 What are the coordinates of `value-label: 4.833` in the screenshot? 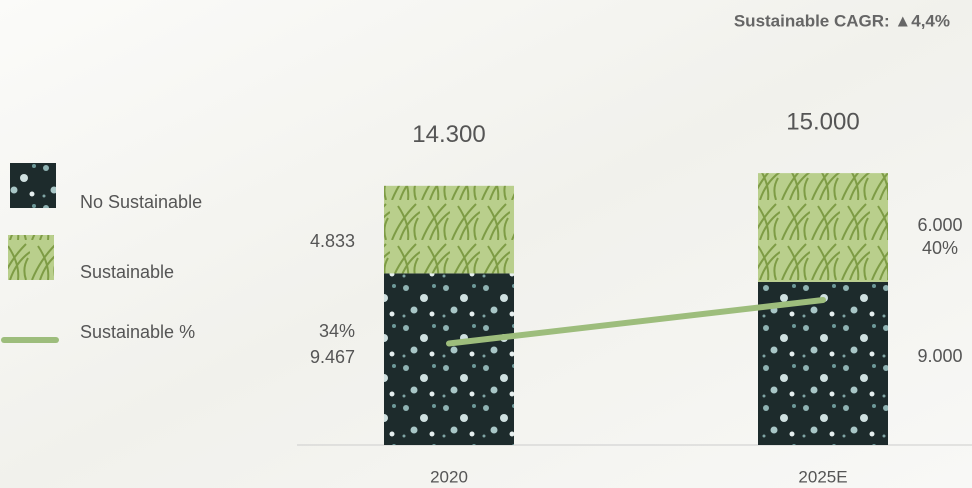 It's located at (332, 241).